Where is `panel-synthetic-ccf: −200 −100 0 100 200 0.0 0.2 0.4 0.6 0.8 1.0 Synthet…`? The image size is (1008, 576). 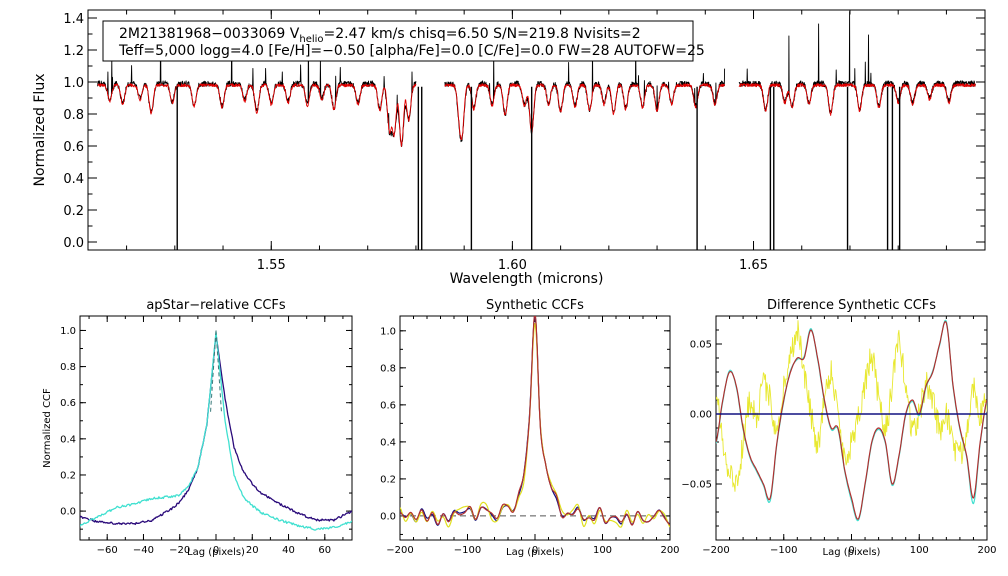
panel-synthetic-ccf: −200 −100 0 100 200 0.0 0.2 0.4 0.6 0.8 1.0 Synthet… is located at coordinates (529, 428).